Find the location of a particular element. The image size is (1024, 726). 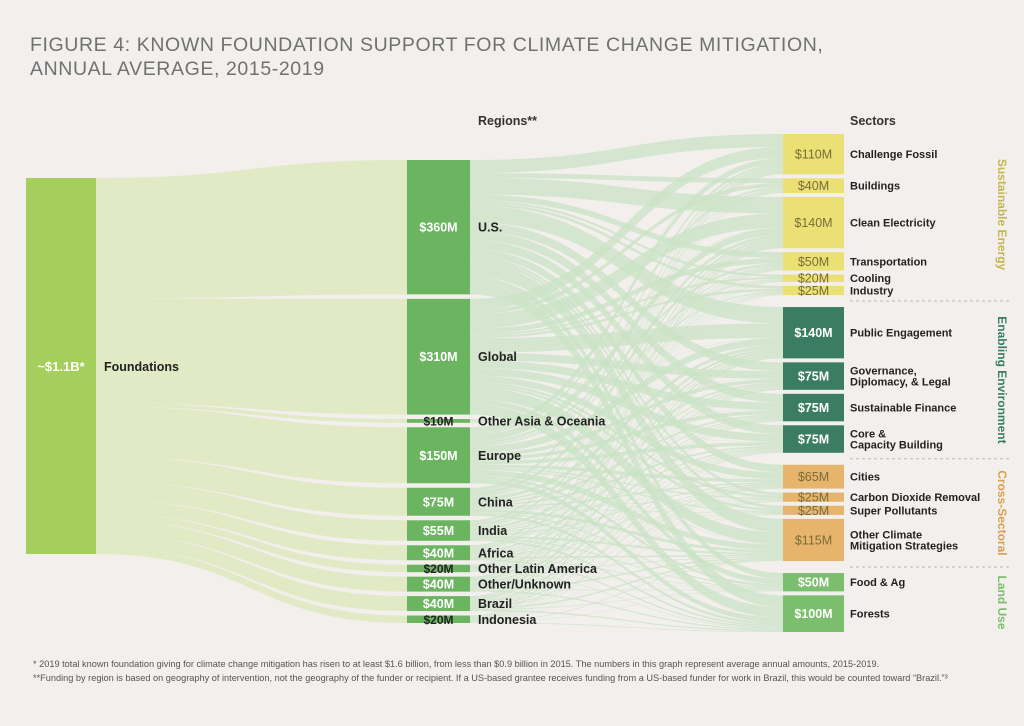

flow-africa-cooling is located at coordinates (626, 415).